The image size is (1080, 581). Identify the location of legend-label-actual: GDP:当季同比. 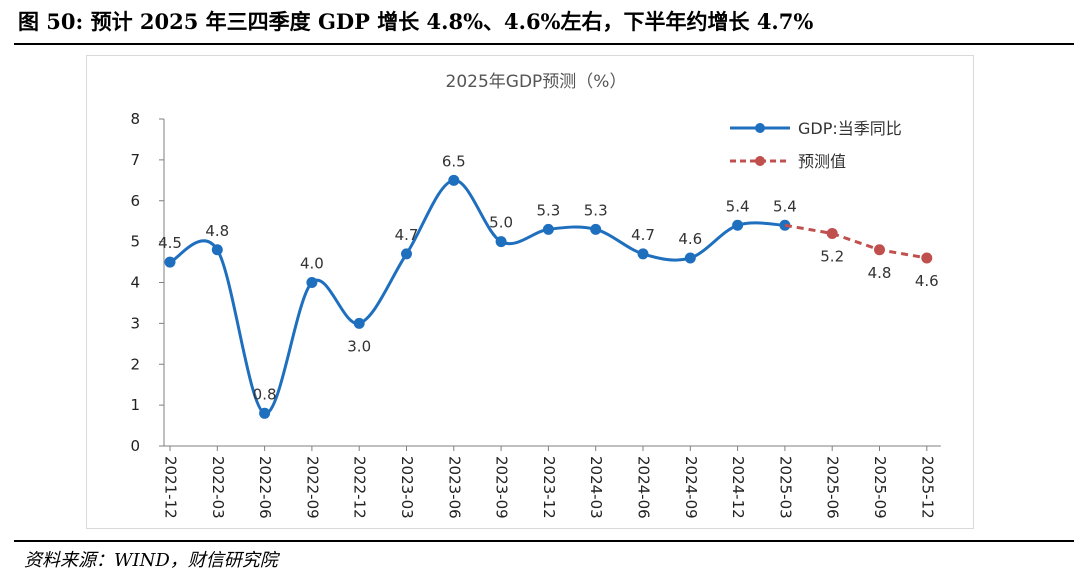
(850, 128).